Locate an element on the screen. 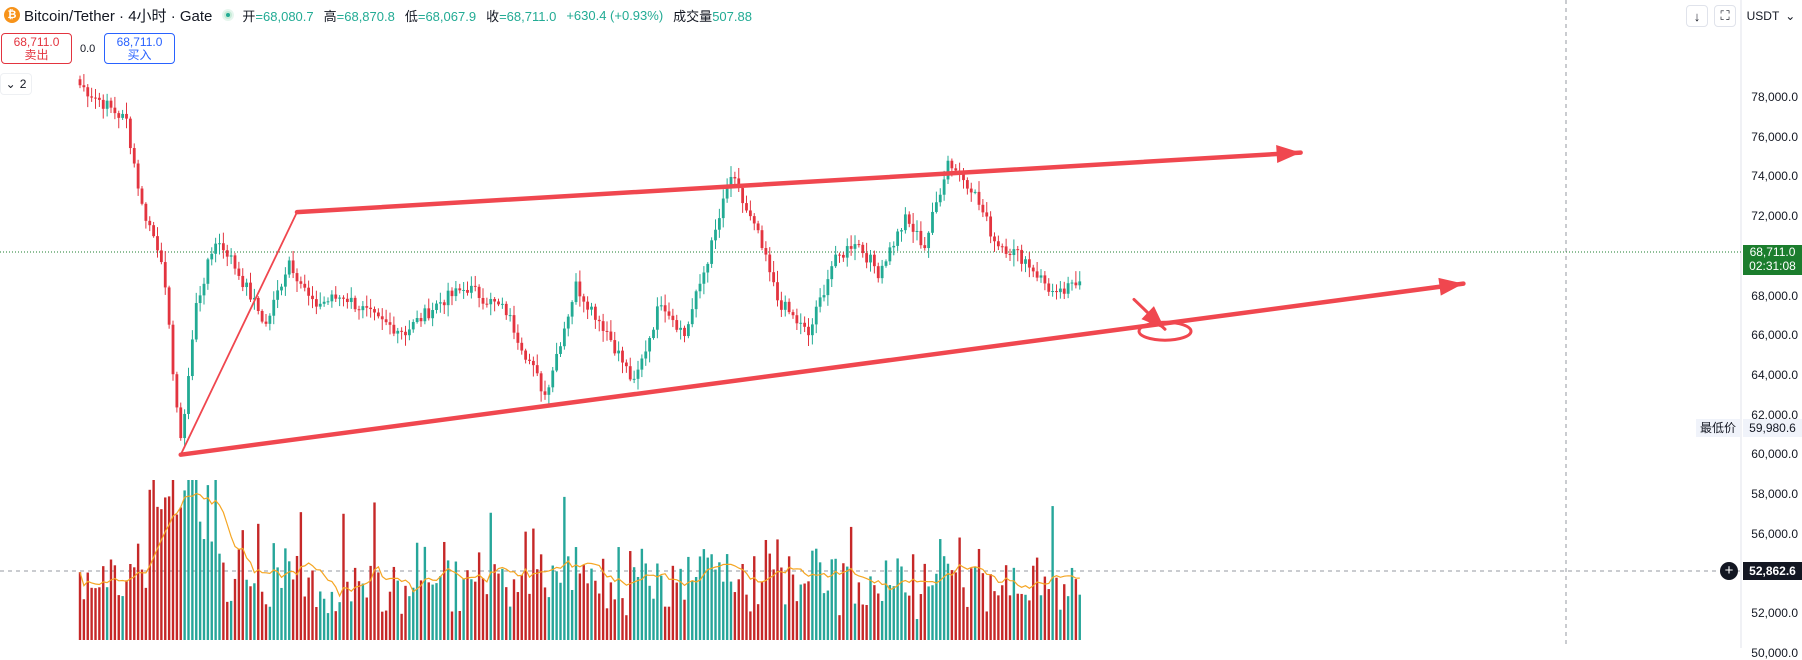 This screenshot has width=1802, height=660. symbol-title: Bitcoin/Tether · 4小时 · Gate is located at coordinates (118, 16).